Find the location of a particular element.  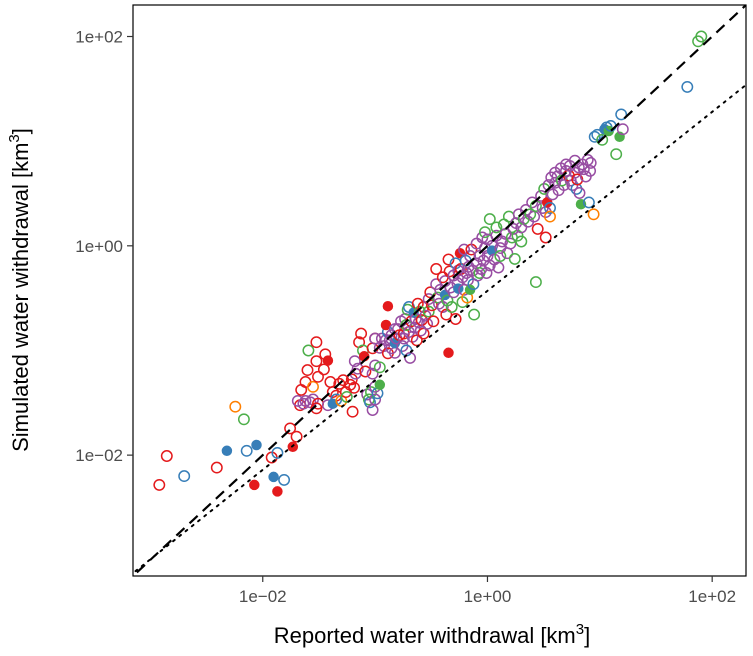

x-tick-label: 1e+02 is located at coordinates (712, 596).